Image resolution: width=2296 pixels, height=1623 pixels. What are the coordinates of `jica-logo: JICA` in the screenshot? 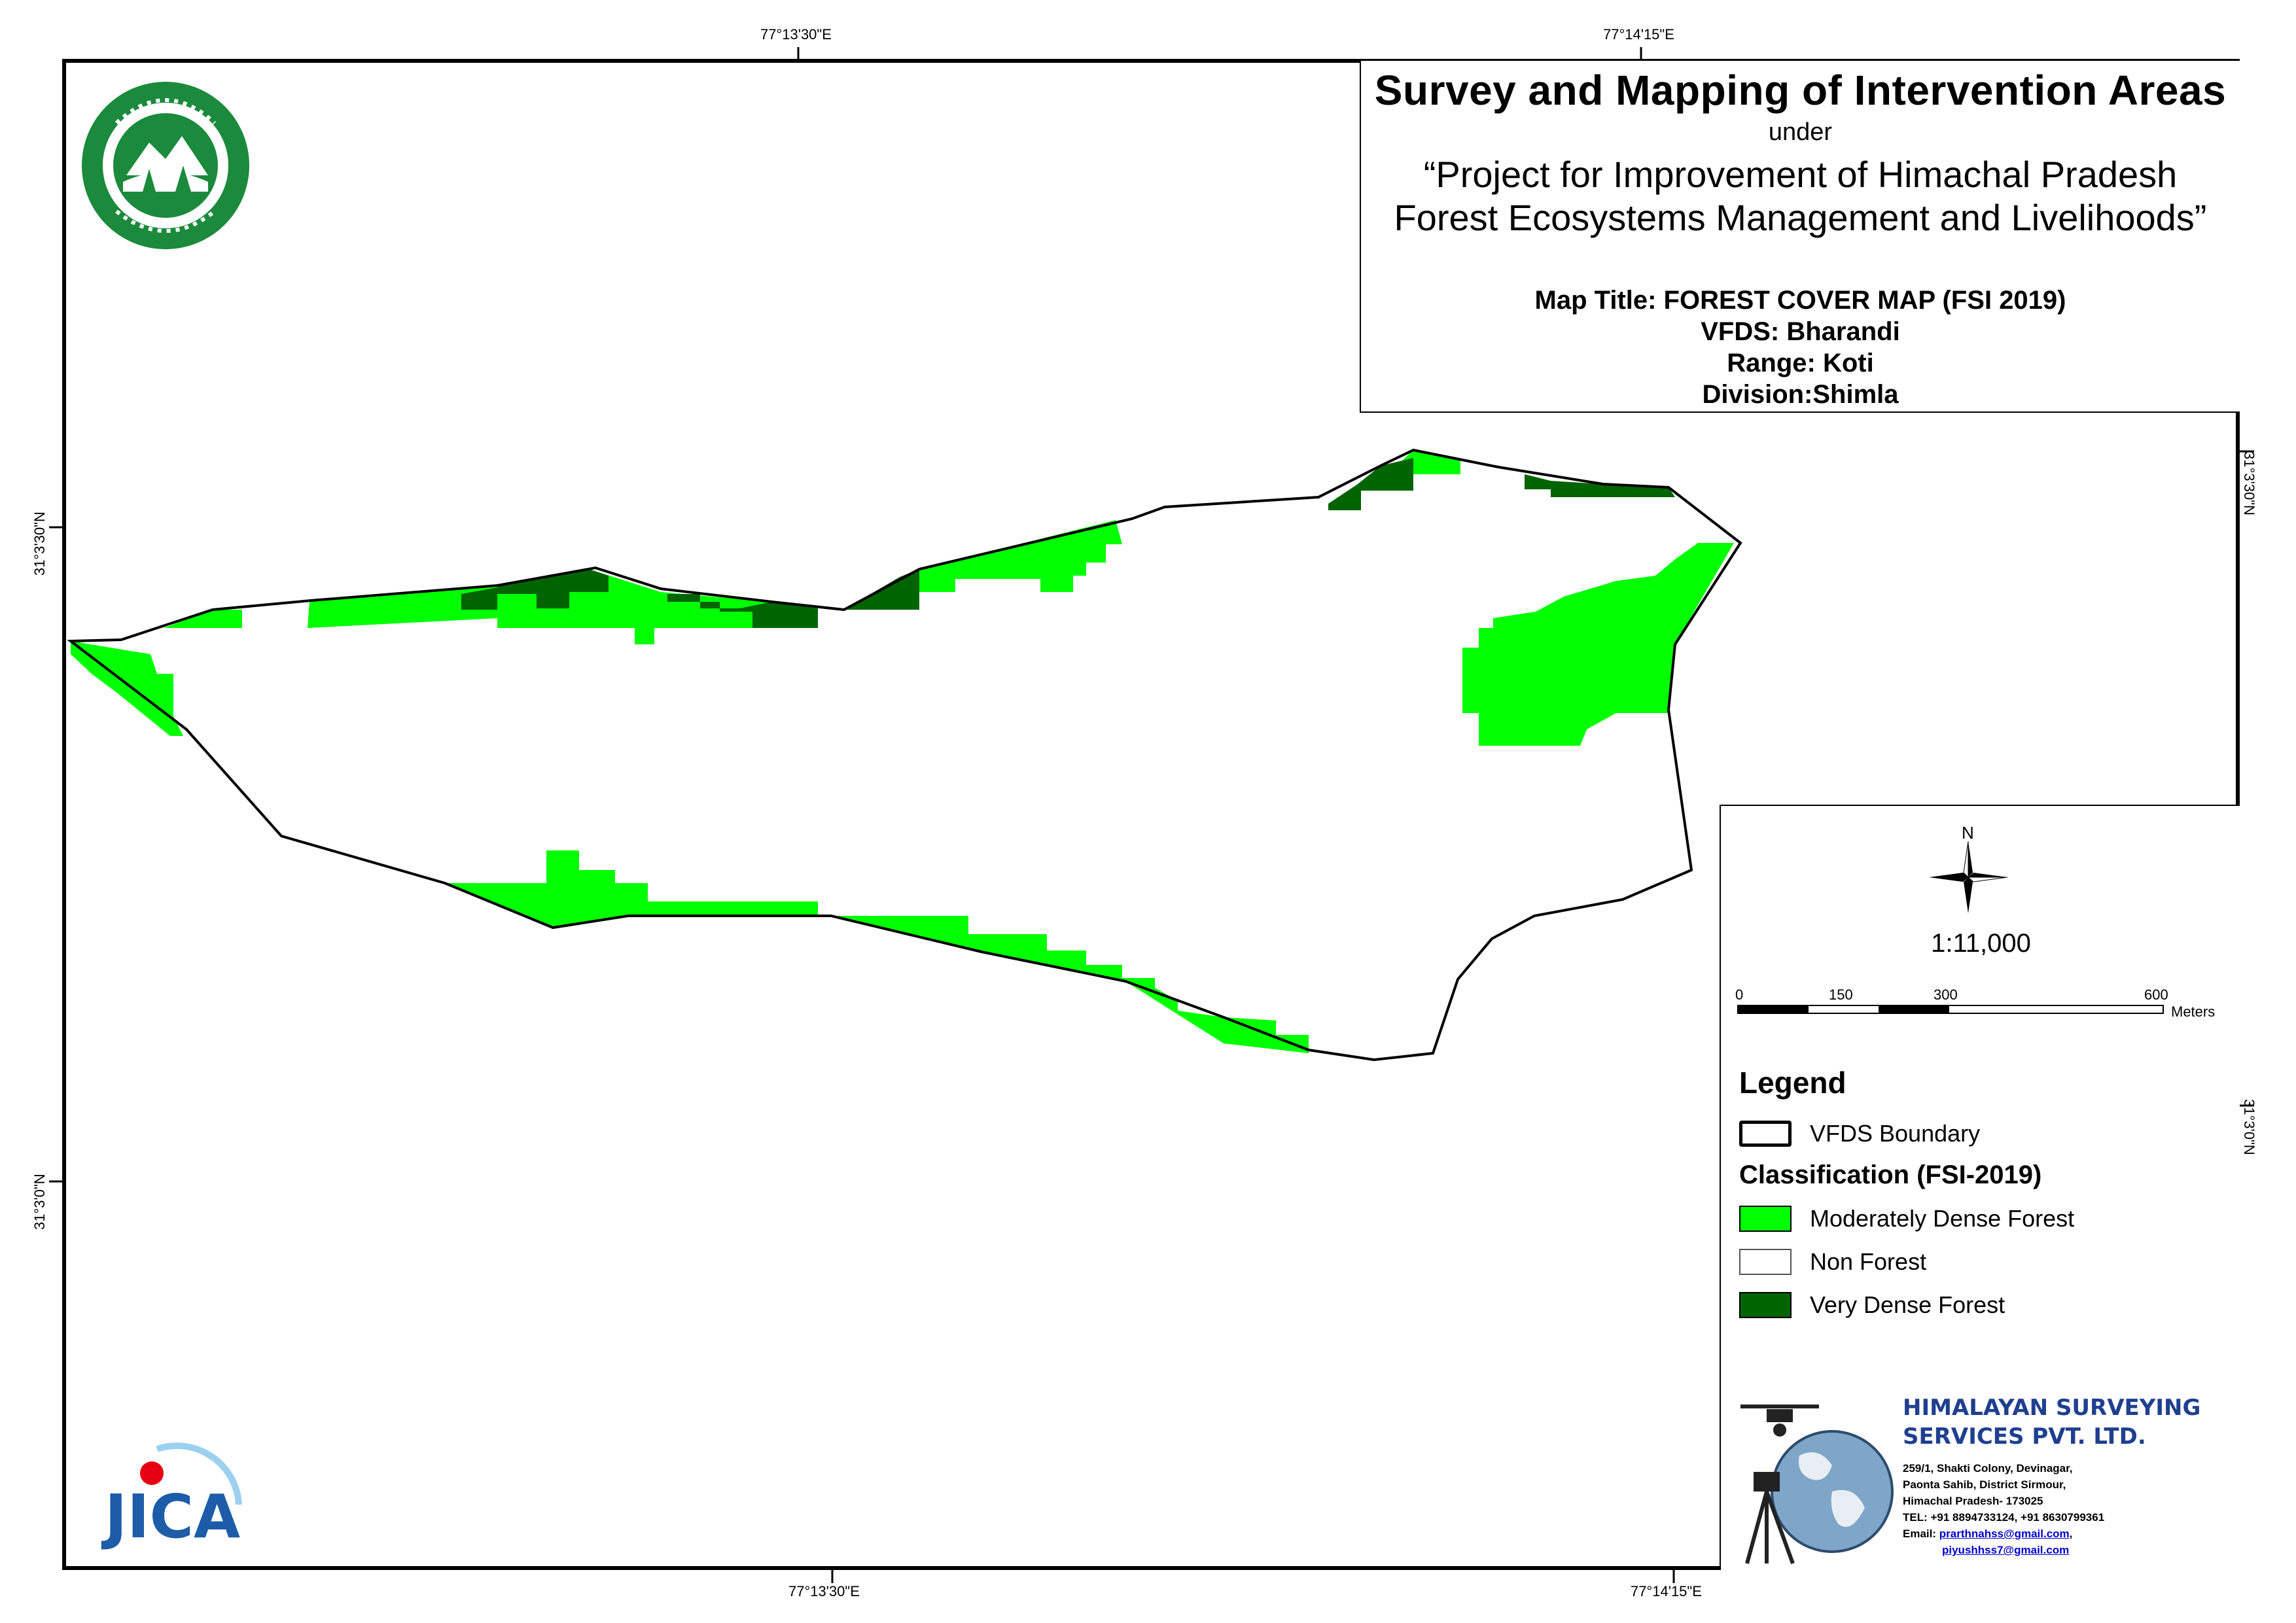 It's located at (171, 1496).